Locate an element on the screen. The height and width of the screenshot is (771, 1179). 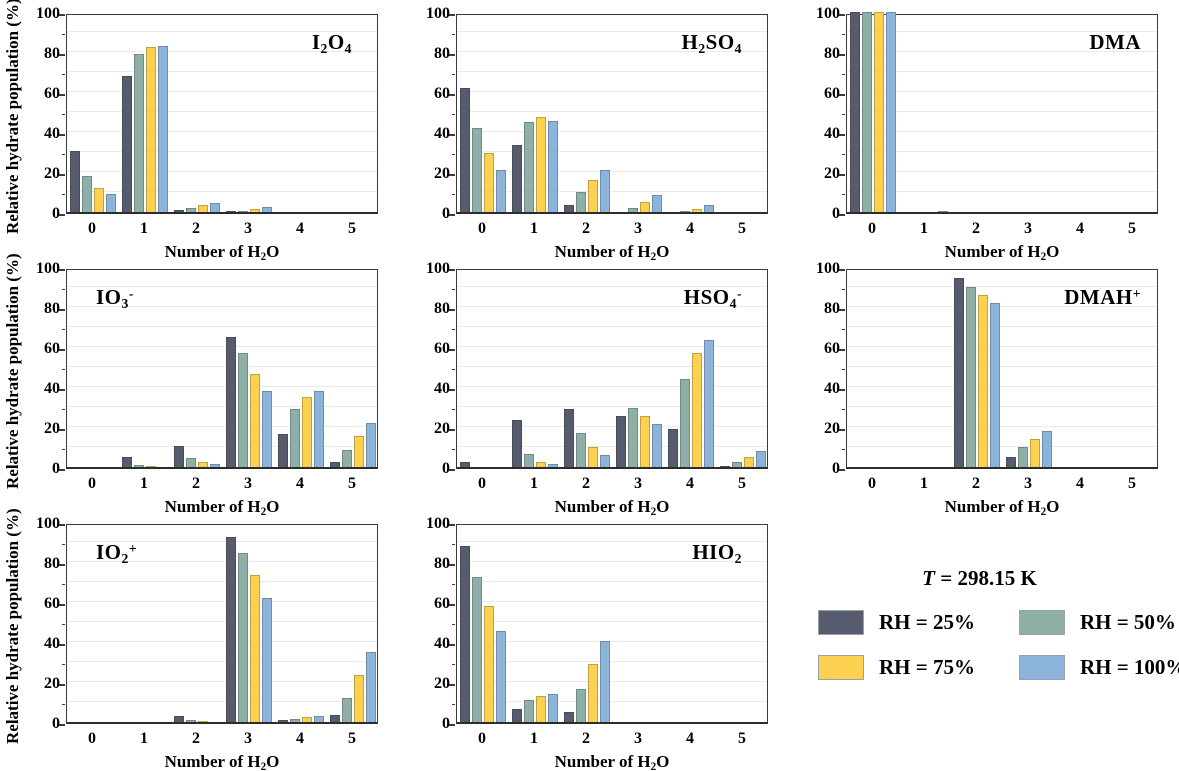
panel-title: DMAH+ is located at coordinates (1102, 297).